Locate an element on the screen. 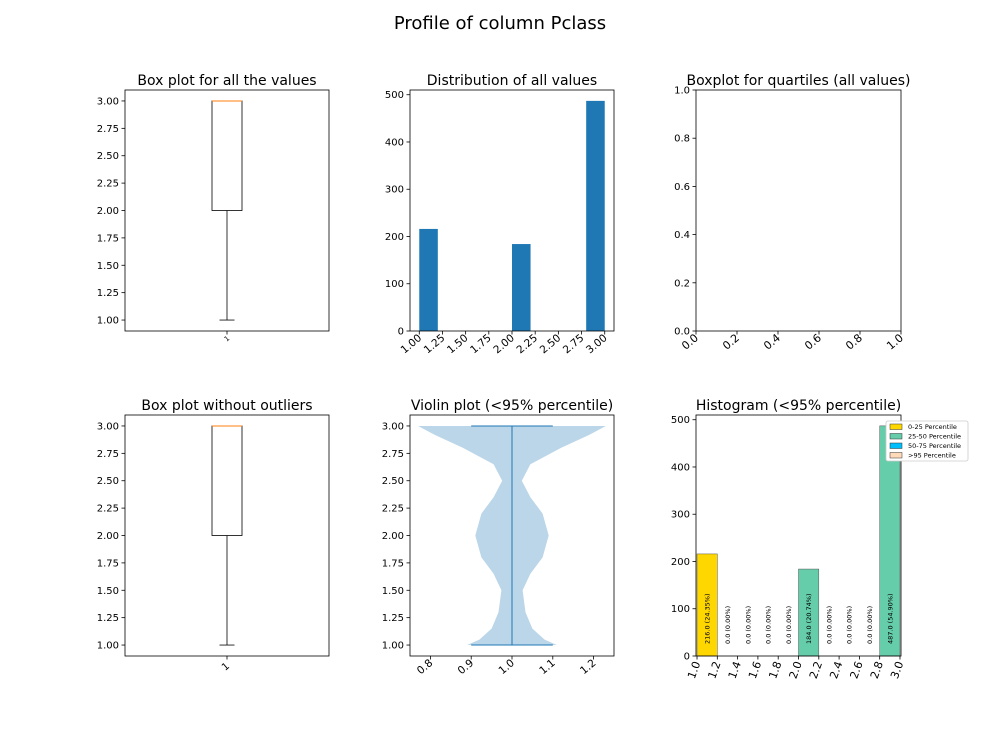  axes-frame is located at coordinates (798, 210).